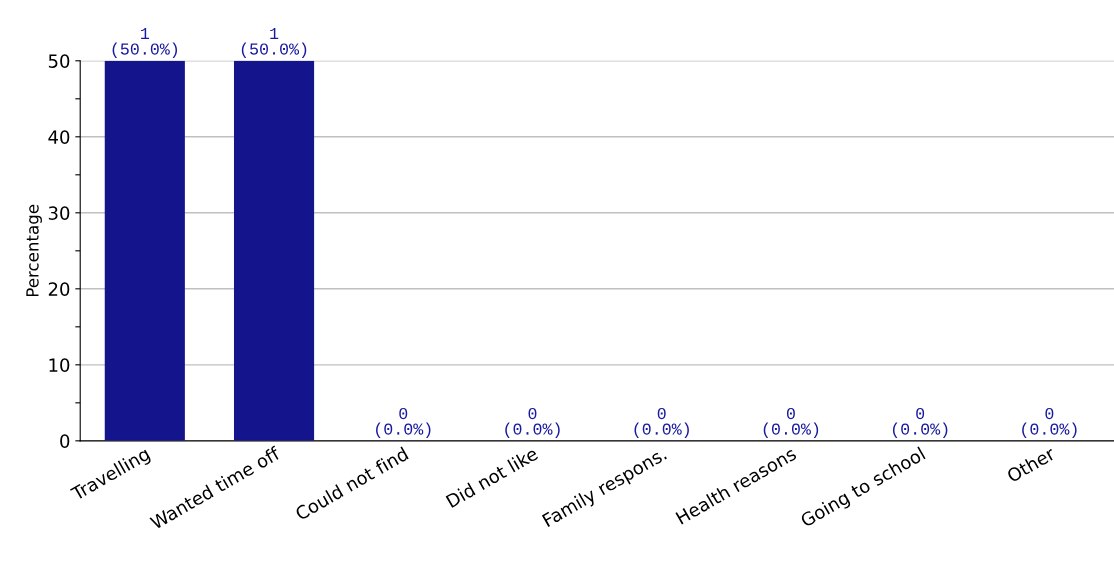 Image resolution: width=1114 pixels, height=563 pixels. I want to click on y-tick-label: 50, so click(59, 61).